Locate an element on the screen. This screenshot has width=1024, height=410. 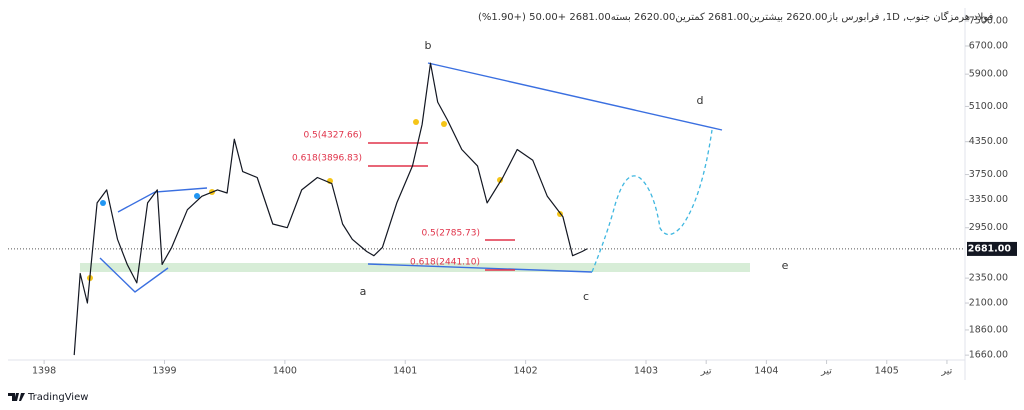
fib-label: 0.618(3896.83) is located at coordinates (327, 159).